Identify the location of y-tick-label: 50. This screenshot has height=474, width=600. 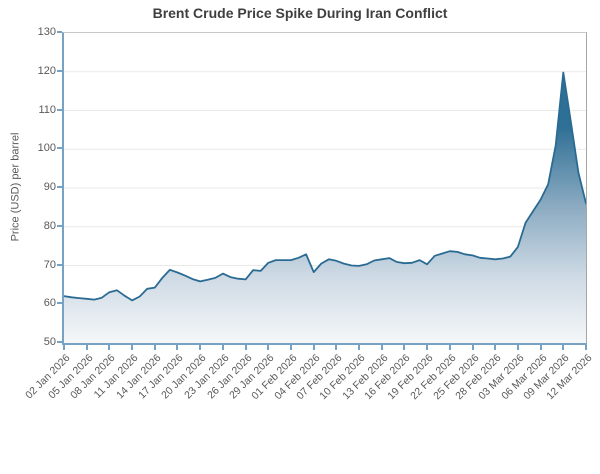
(49, 342).